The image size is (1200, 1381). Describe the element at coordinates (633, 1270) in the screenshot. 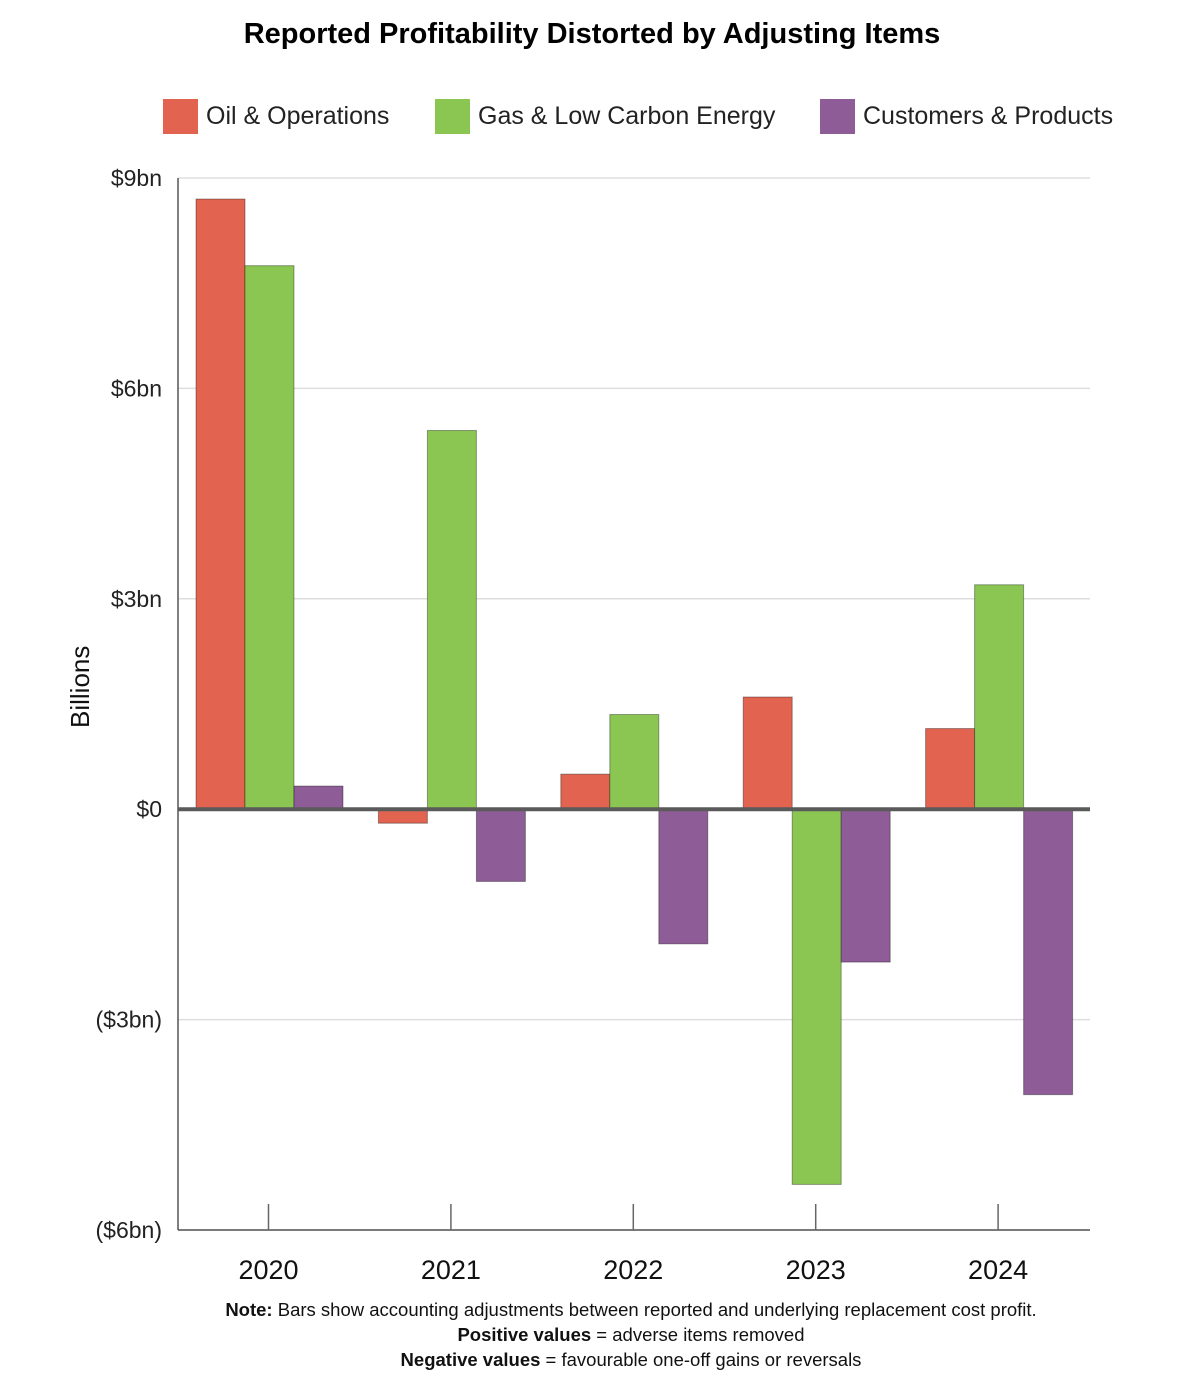

I see `x-tick-label-2022: 2022` at that location.